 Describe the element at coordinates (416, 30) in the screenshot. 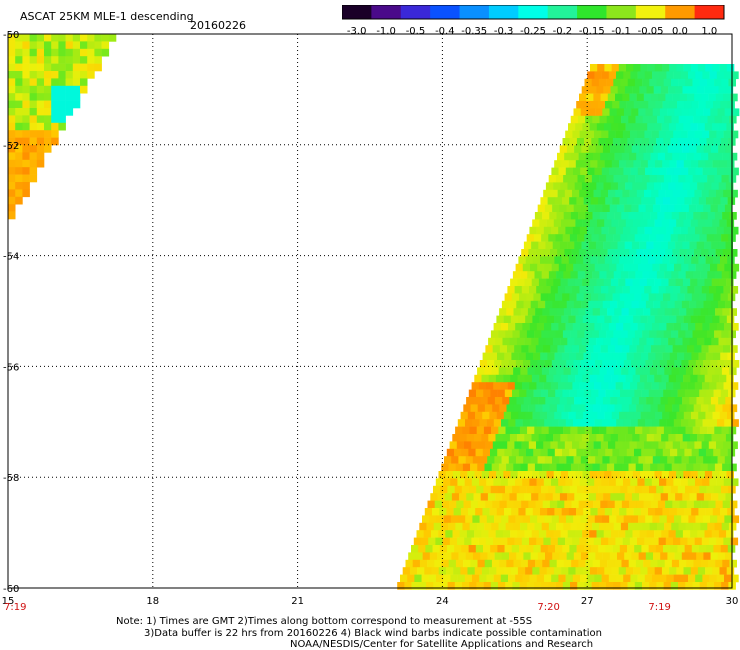

I see `colorbar-label: -0.5` at that location.